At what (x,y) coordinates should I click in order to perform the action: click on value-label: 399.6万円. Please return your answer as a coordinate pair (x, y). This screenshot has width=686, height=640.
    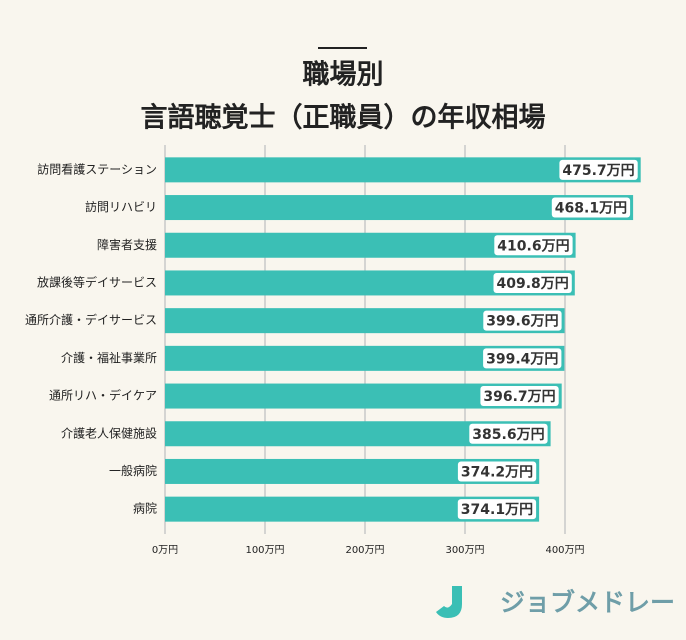
    Looking at the image, I should click on (522, 322).